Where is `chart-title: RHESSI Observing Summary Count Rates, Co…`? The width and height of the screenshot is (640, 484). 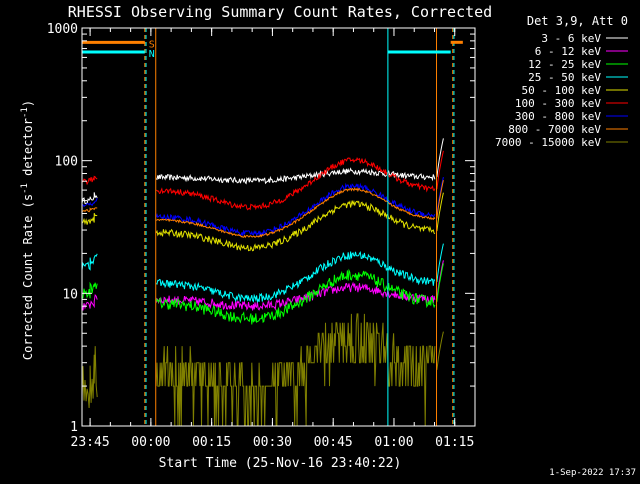 chart-title: RHESSI Observing Summary Count Rates, Co… is located at coordinates (280, 12).